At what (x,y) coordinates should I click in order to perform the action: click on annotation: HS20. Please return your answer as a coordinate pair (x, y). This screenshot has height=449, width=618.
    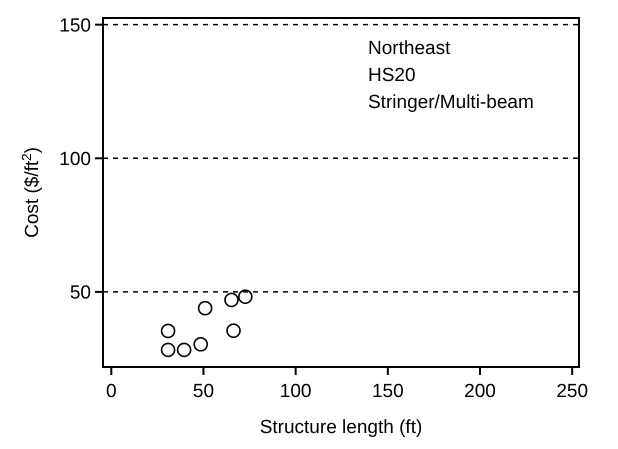
    Looking at the image, I should click on (392, 75).